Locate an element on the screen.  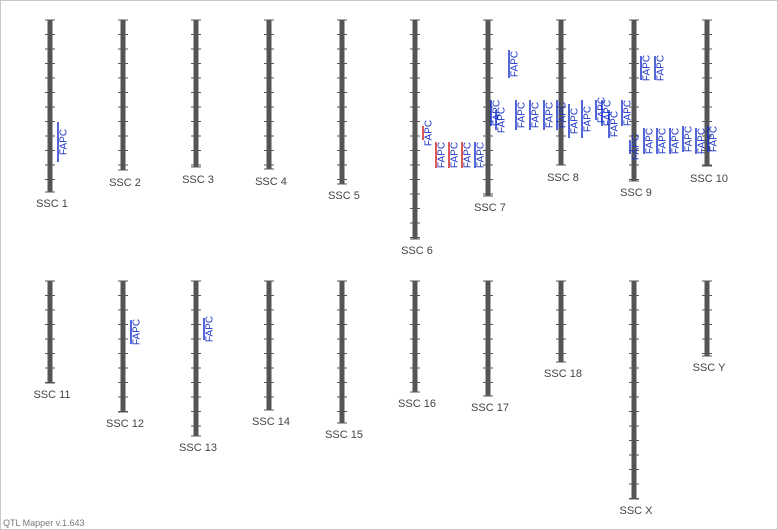
footer: QTL Mapper v.1.643 is located at coordinates (44, 523).